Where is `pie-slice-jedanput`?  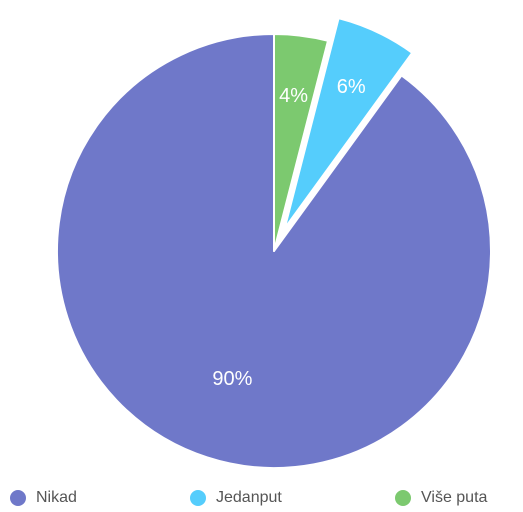
pie-slice-jedanput is located at coordinates (348, 123).